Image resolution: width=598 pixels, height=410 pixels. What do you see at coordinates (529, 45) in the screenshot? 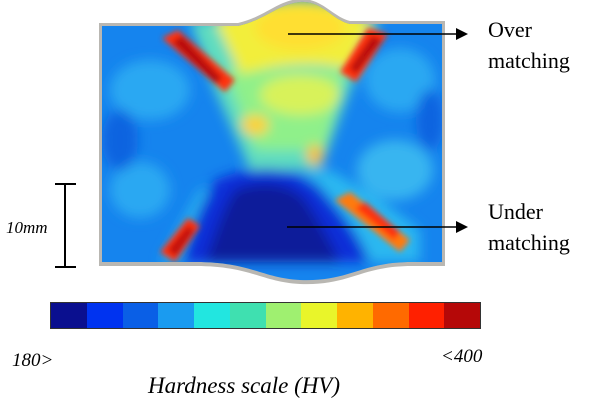
I see `over-matching-label: Over matching` at bounding box center [529, 45].